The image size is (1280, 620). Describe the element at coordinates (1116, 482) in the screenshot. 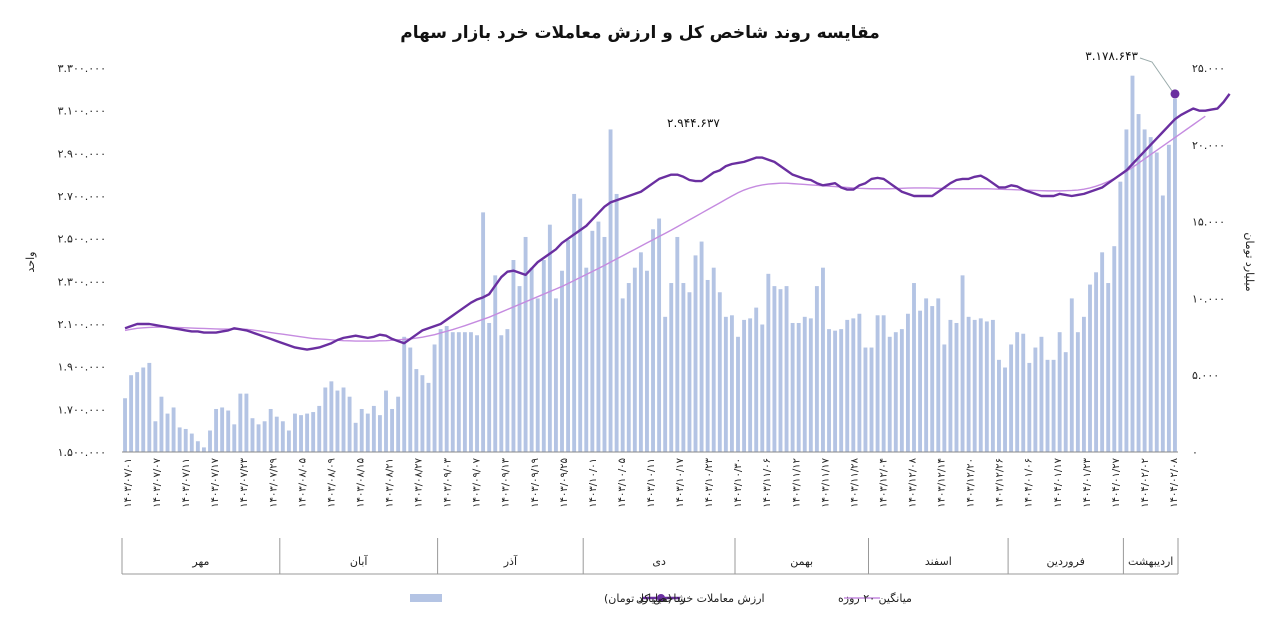

I see `x-tick-label: ۱۴۰۴/۰۱/۲۷` at that location.